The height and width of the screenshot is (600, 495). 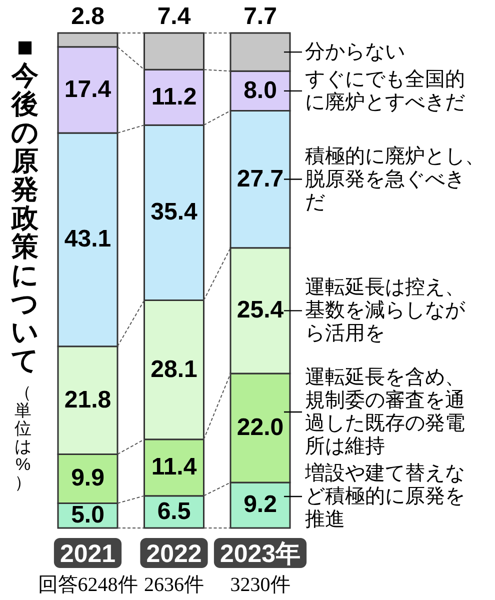 What do you see at coordinates (384, 496) in the screenshot?
I see `series-label: 増設や建て替えなど積極的に原発を推進` at bounding box center [384, 496].